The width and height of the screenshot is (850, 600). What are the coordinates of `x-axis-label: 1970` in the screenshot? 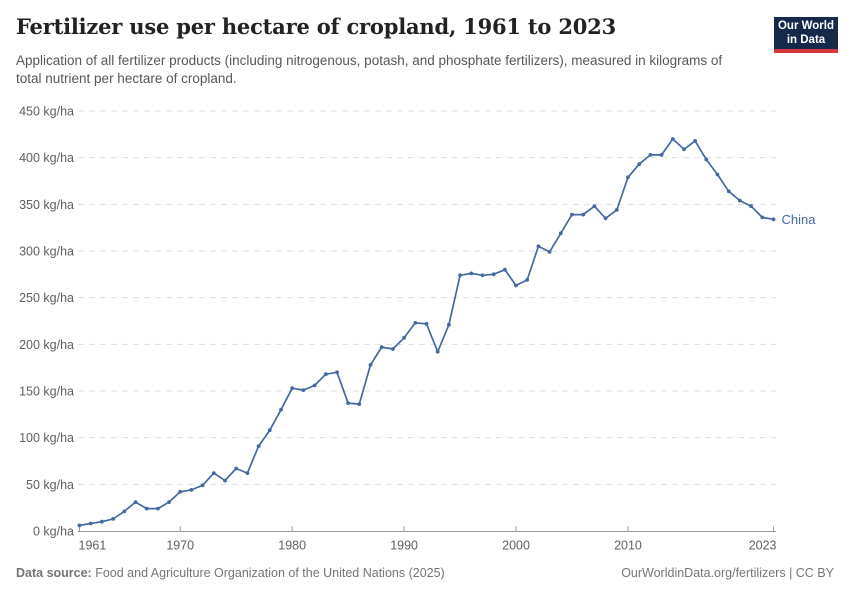 It's located at (180, 546).